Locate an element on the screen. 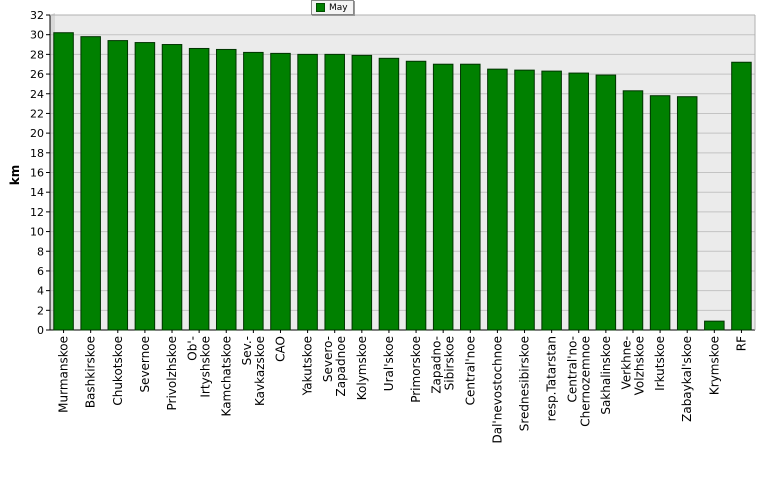  x-tick-label: Yakutskoe is located at coordinates (308, 366).